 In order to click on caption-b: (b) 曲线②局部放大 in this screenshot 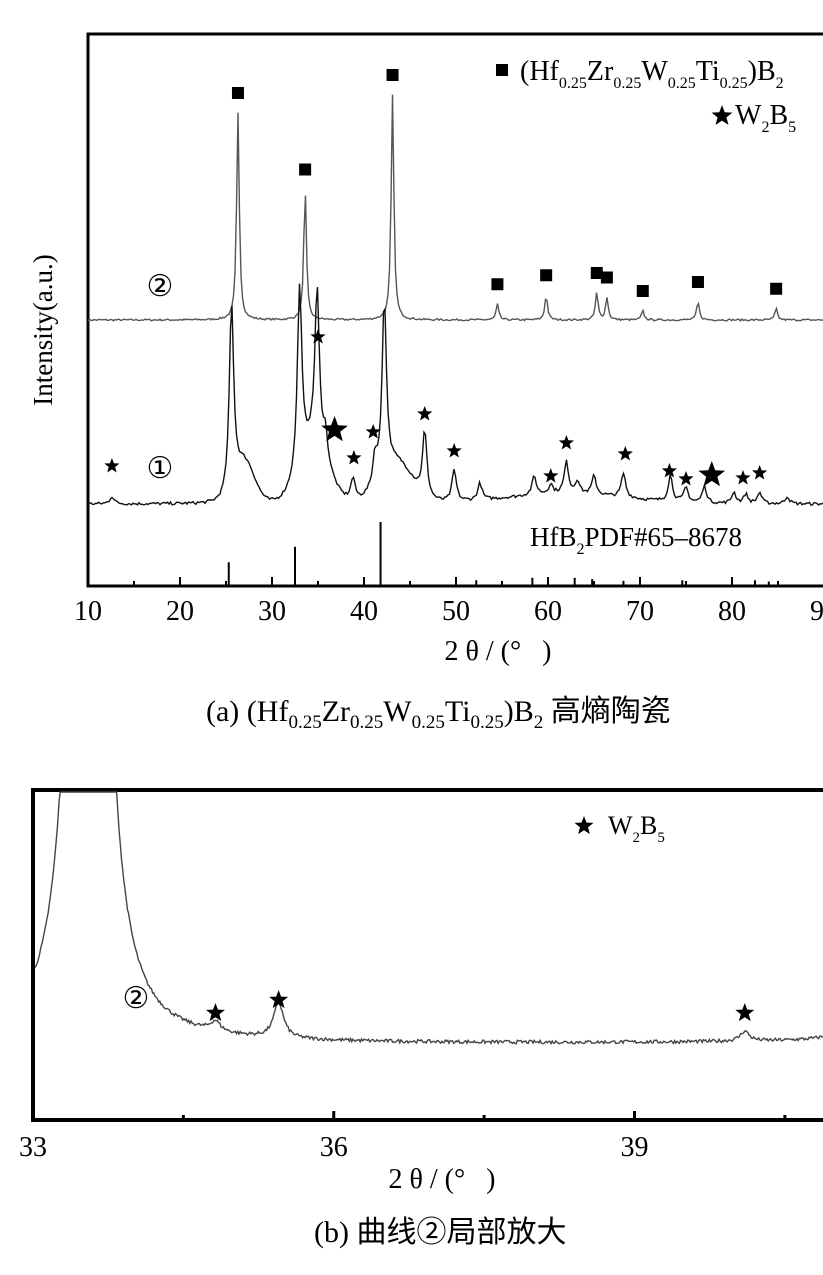, I will do `click(440, 1232)`.